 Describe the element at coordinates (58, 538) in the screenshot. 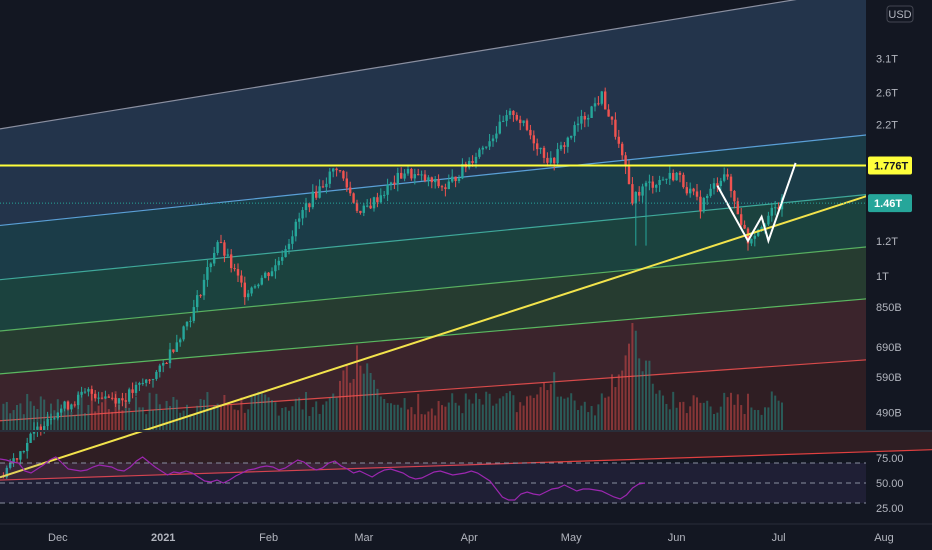

I see `time-tick-label: Dec` at that location.